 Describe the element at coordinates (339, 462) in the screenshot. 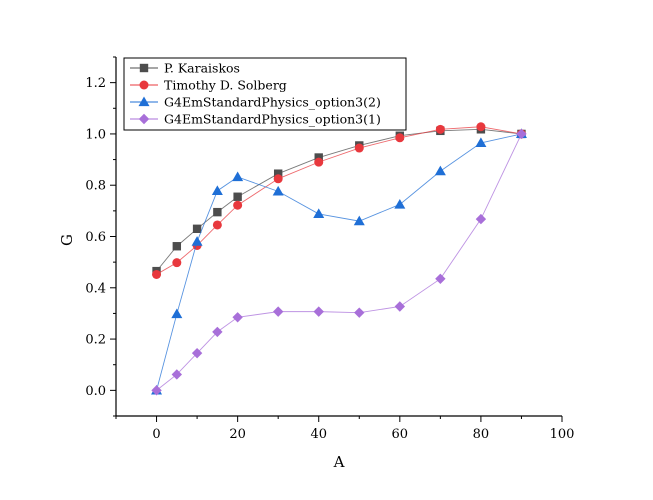

I see `x-axis-title: A` at that location.